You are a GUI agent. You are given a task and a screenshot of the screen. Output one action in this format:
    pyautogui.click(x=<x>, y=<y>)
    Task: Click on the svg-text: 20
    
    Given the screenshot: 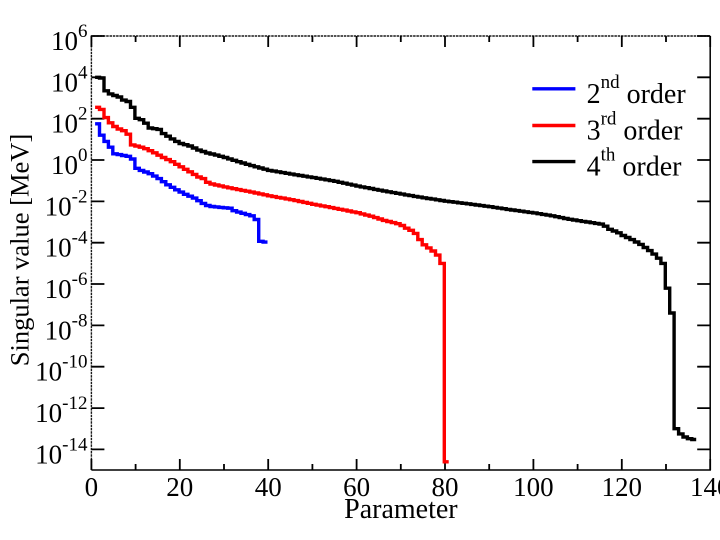 What is the action you would take?
    pyautogui.click(x=179, y=487)
    